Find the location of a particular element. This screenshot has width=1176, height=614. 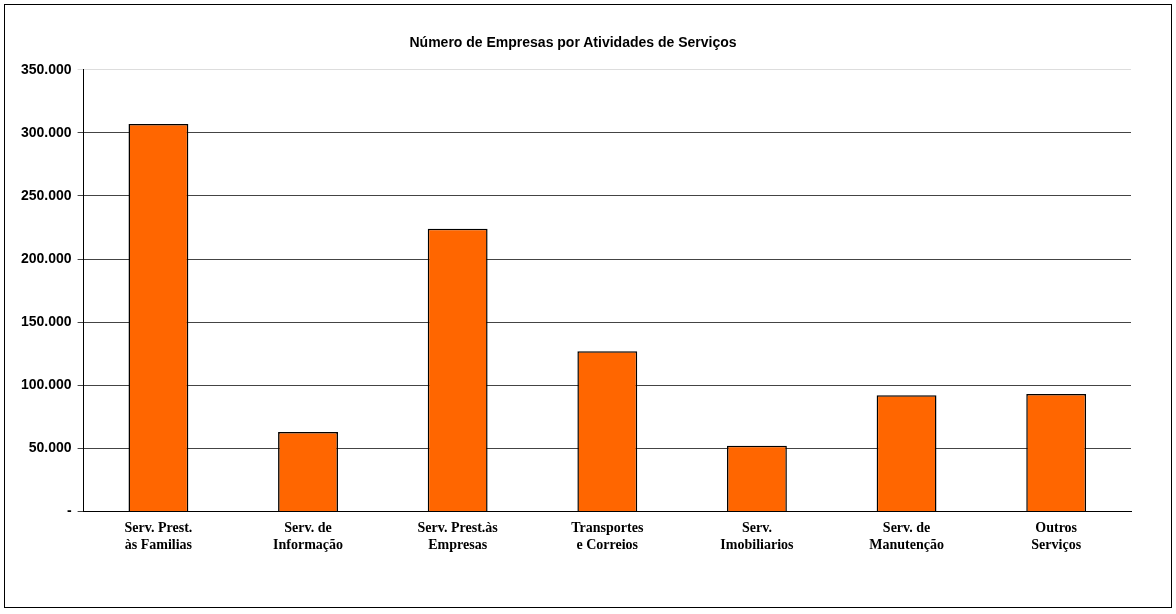

y-tick-label: 200.000 is located at coordinates (46, 257).